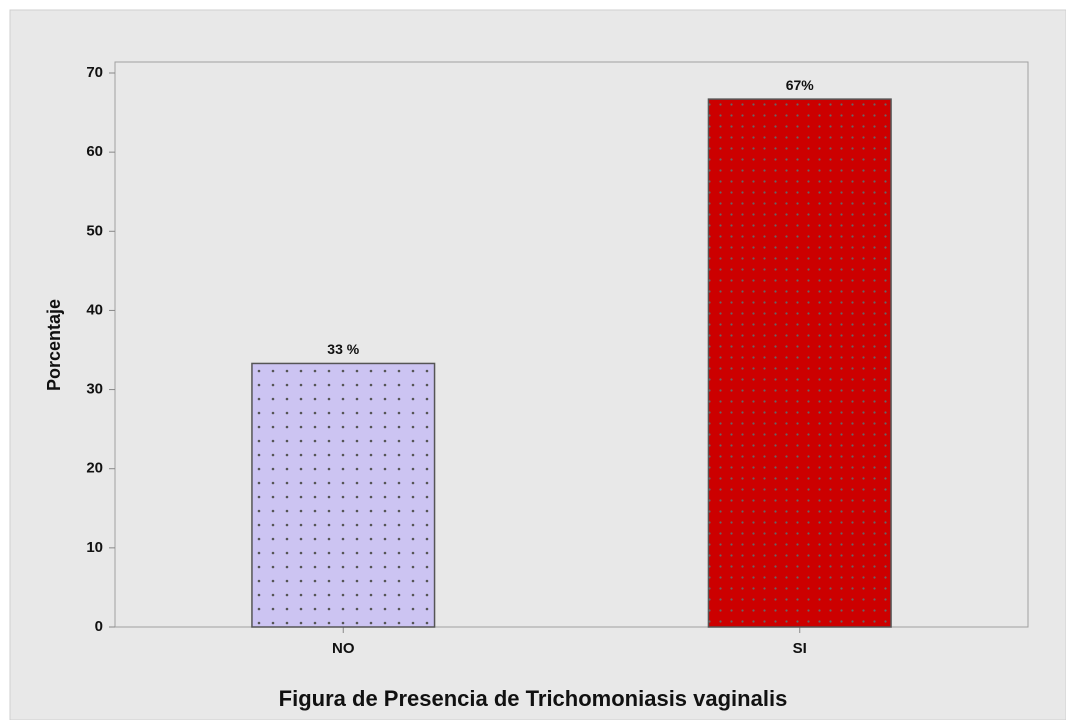 This screenshot has width=1066, height=725. Describe the element at coordinates (343, 349) in the screenshot. I see `data-label: 33 %` at that location.